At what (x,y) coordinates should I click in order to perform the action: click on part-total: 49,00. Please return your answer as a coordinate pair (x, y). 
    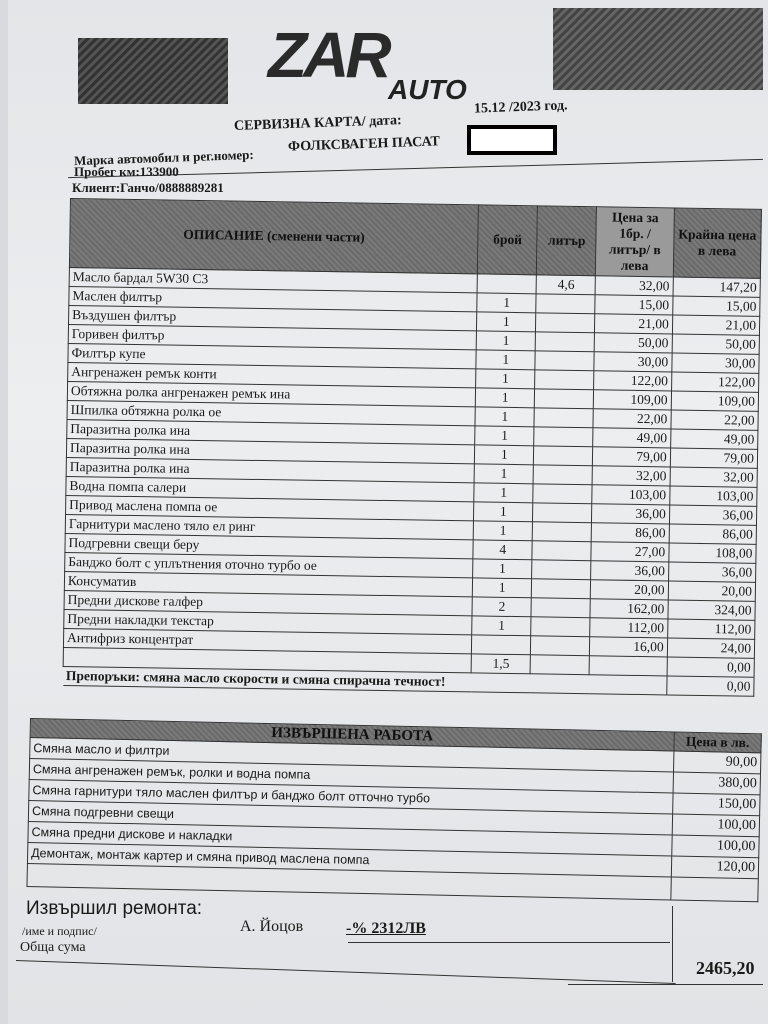
    Looking at the image, I should click on (714, 439).